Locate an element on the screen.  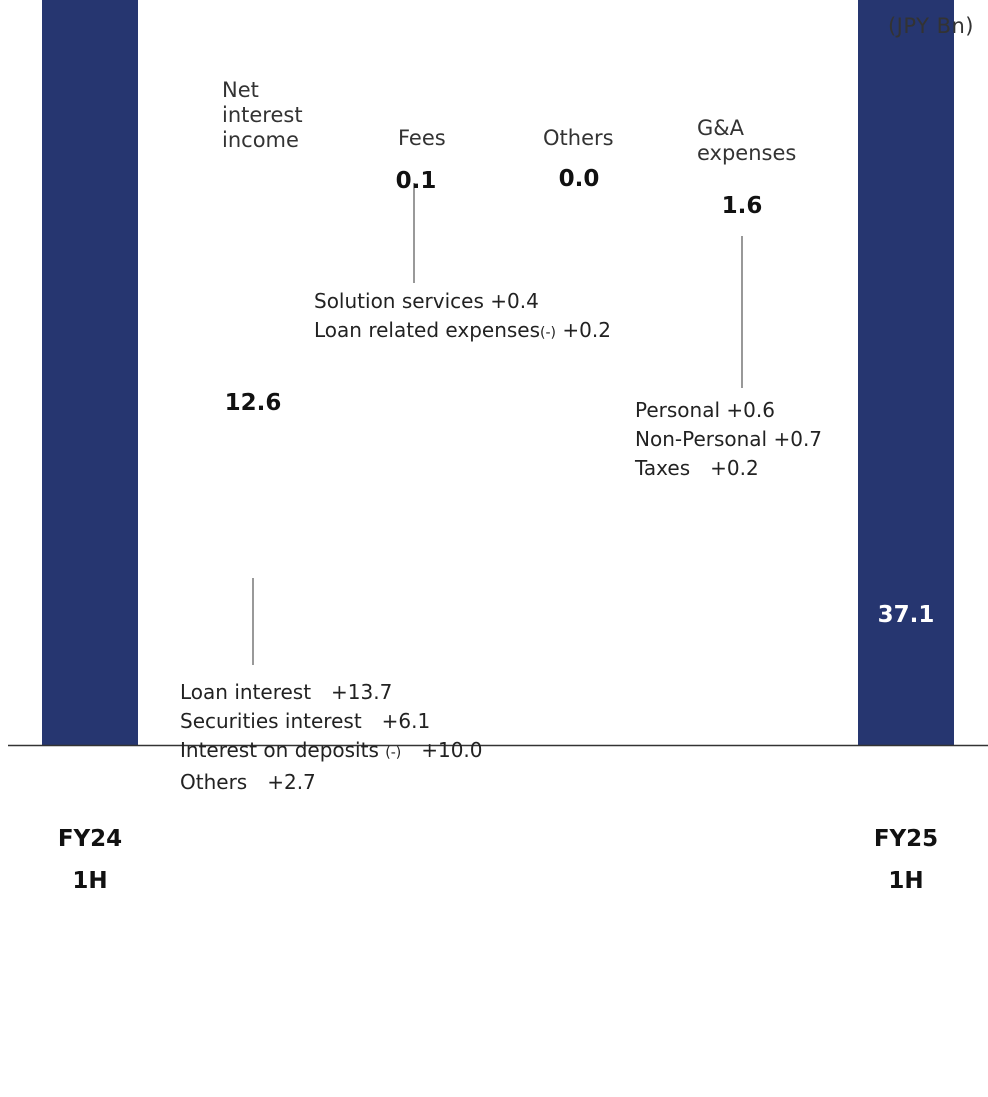
category-label-others: Others is located at coordinates (578, 138).